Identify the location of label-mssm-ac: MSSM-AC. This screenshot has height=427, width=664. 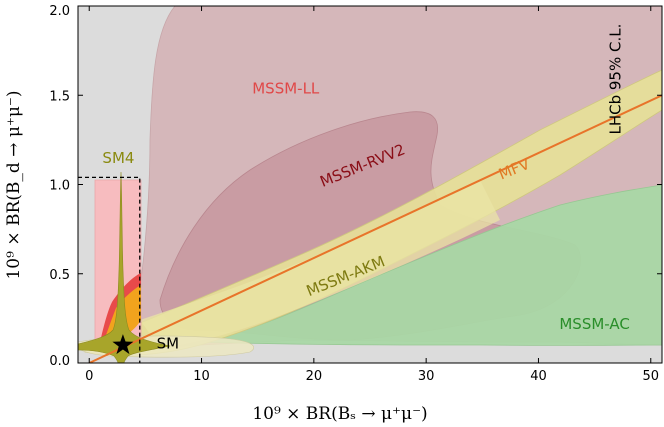
(594, 324).